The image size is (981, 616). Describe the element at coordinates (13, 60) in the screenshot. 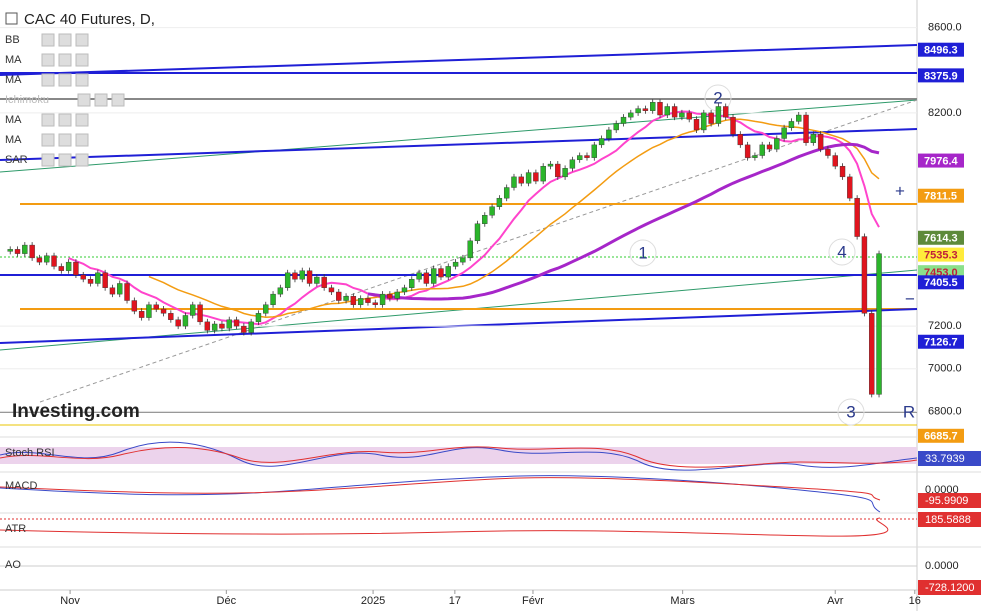

I see `indicator-label: MA` at that location.